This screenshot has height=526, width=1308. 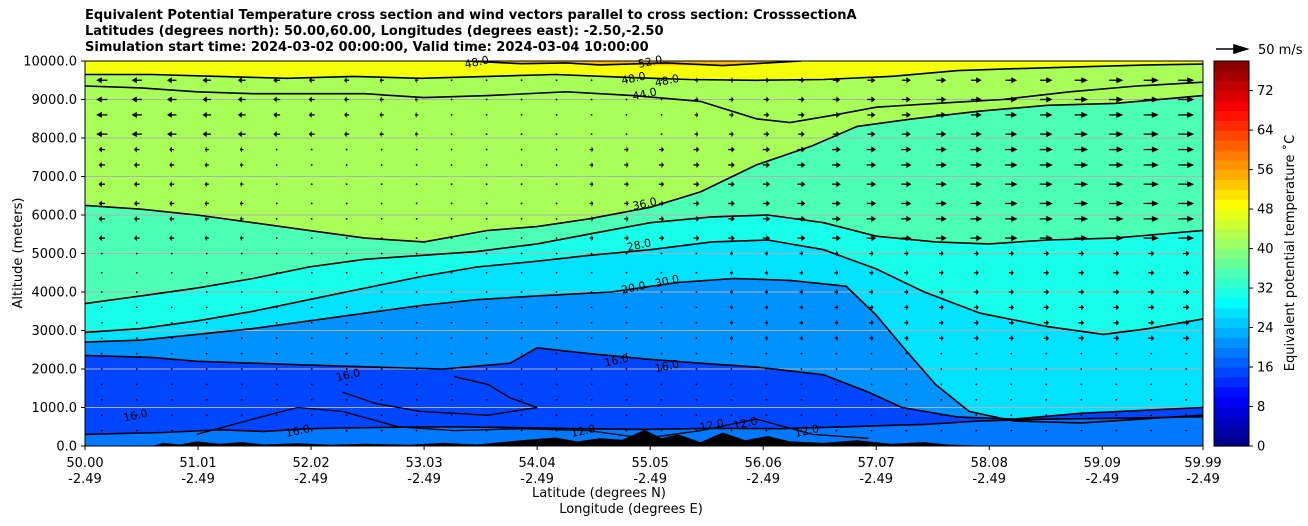 What do you see at coordinates (1280, 50) in the screenshot?
I see `wind-key-label: 50 m/s` at bounding box center [1280, 50].